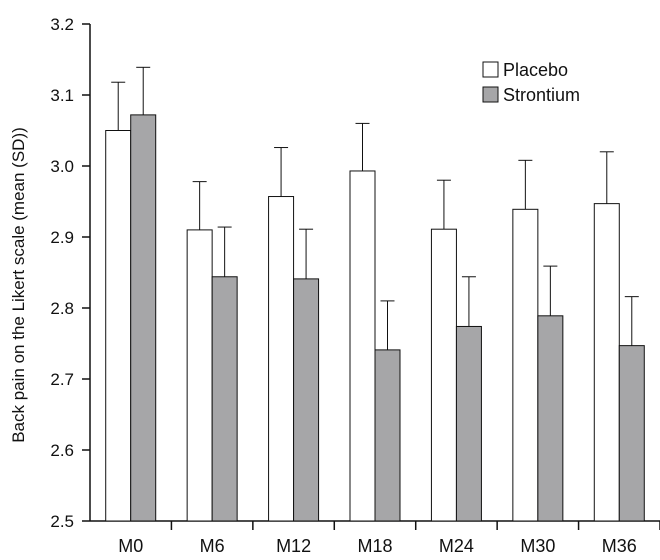 The width and height of the screenshot is (660, 560). Describe the element at coordinates (293, 546) in the screenshot. I see `x-tick-label: M12` at that location.